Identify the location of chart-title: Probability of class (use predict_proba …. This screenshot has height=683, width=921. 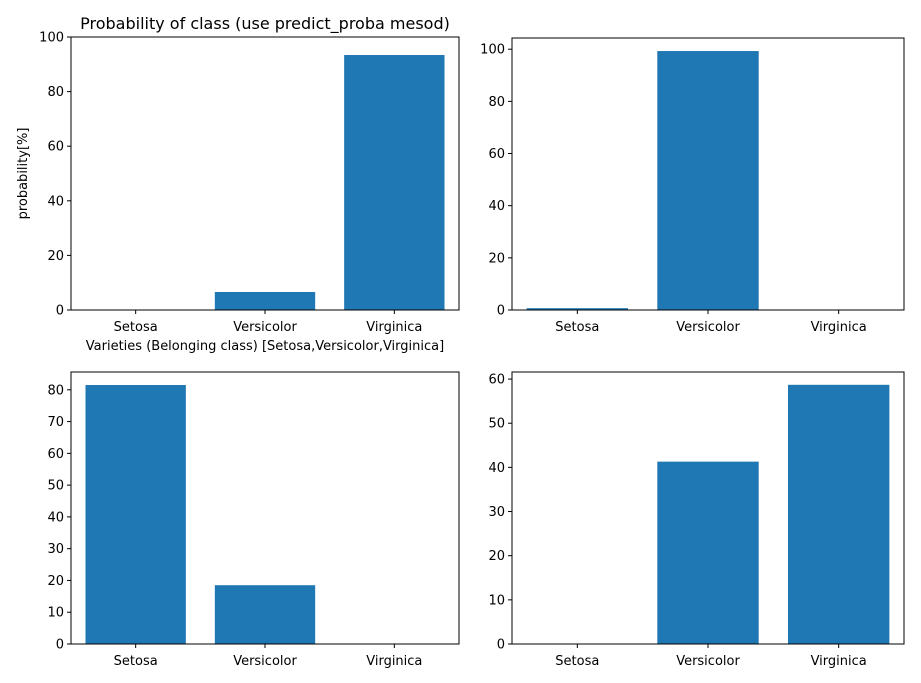
(265, 24).